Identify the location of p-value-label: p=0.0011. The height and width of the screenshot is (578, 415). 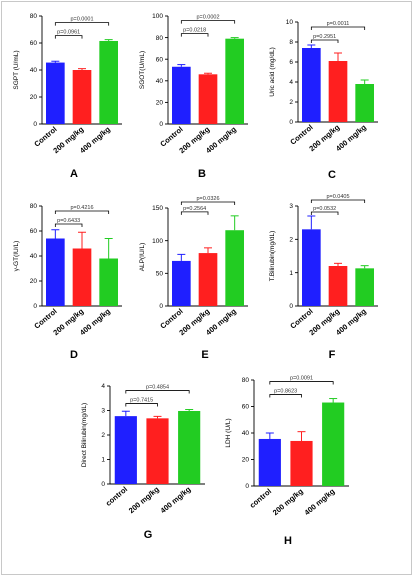
(338, 24).